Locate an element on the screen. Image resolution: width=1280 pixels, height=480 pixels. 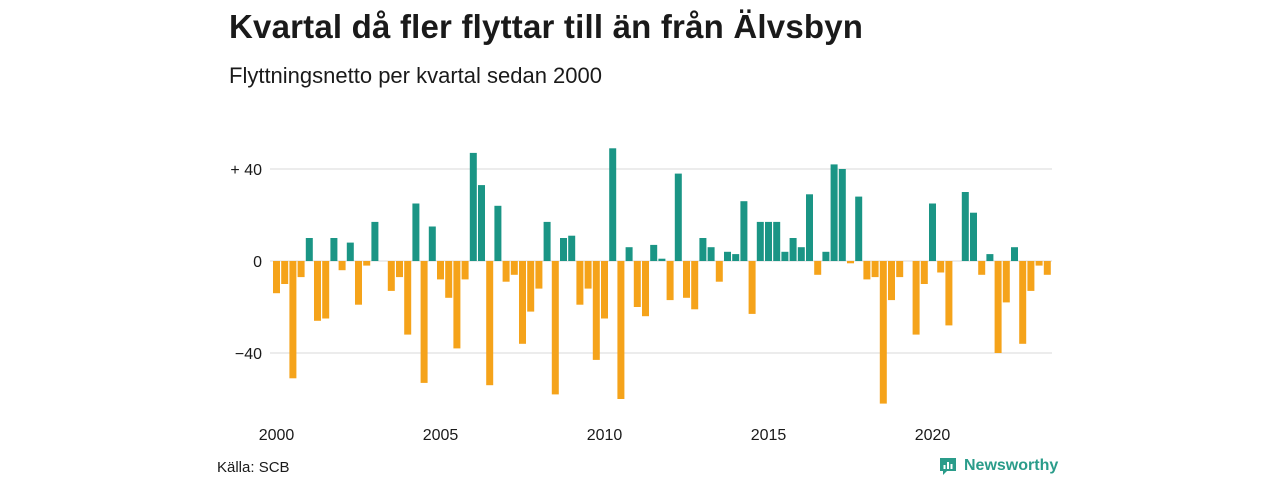
bar-2009-q3 is located at coordinates (588, 275).